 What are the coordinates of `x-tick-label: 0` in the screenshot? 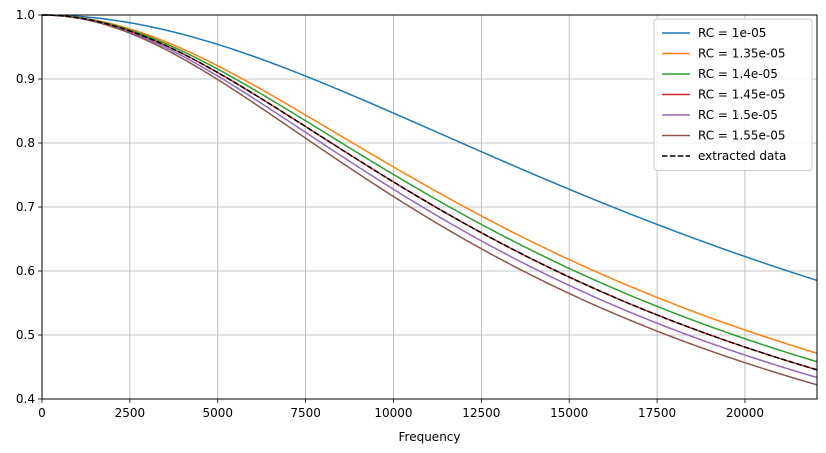 It's located at (42, 413).